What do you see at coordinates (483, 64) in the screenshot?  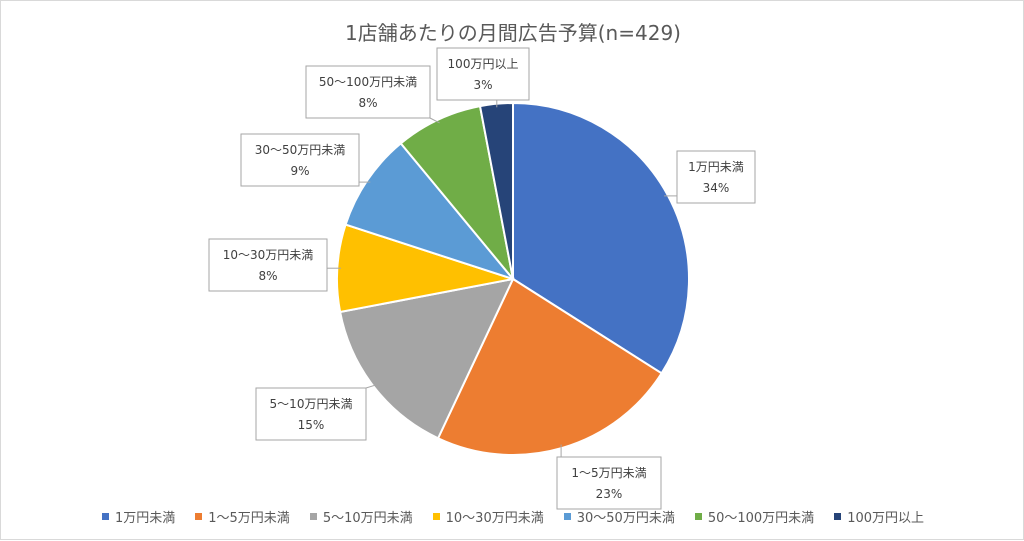 I see `data-label-category: 100万円以上` at bounding box center [483, 64].